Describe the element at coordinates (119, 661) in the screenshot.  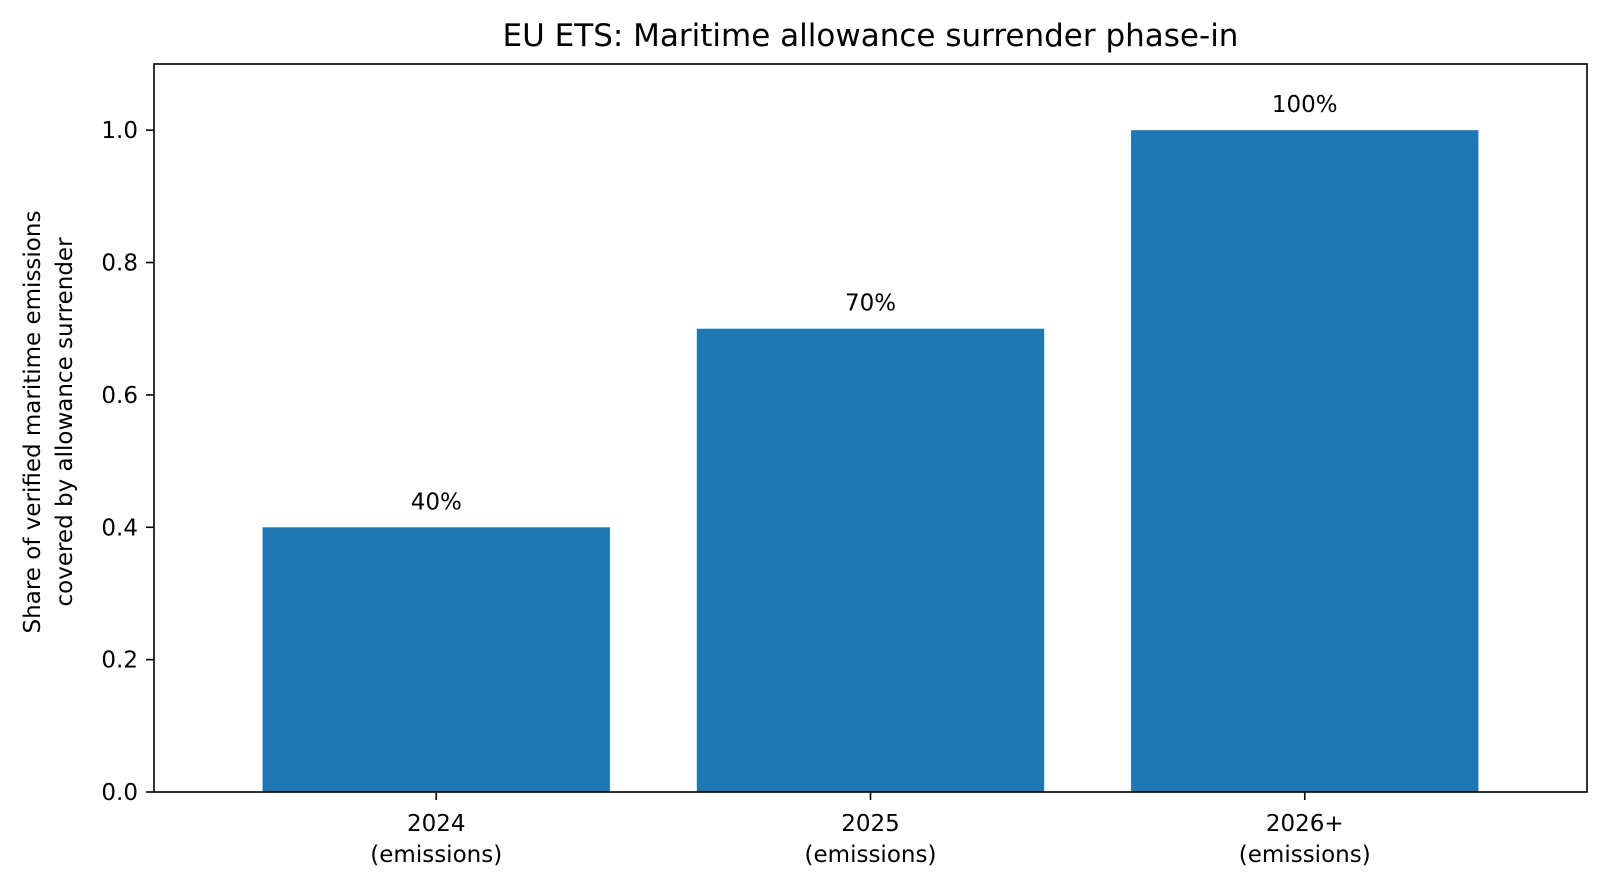
I see `y-tick-label: 0.2` at that location.